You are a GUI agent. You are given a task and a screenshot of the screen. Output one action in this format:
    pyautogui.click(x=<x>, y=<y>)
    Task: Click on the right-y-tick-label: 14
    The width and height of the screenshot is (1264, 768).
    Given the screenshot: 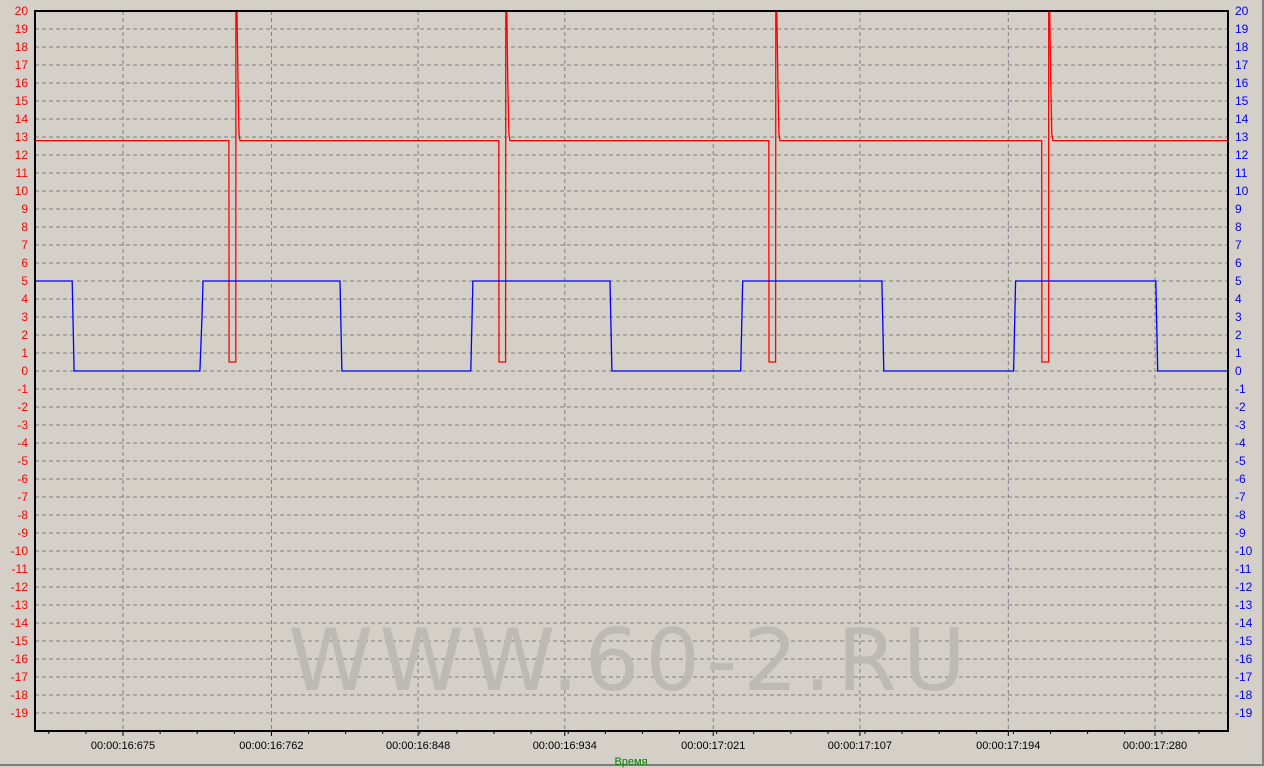 What is the action you would take?
    pyautogui.click(x=1242, y=119)
    